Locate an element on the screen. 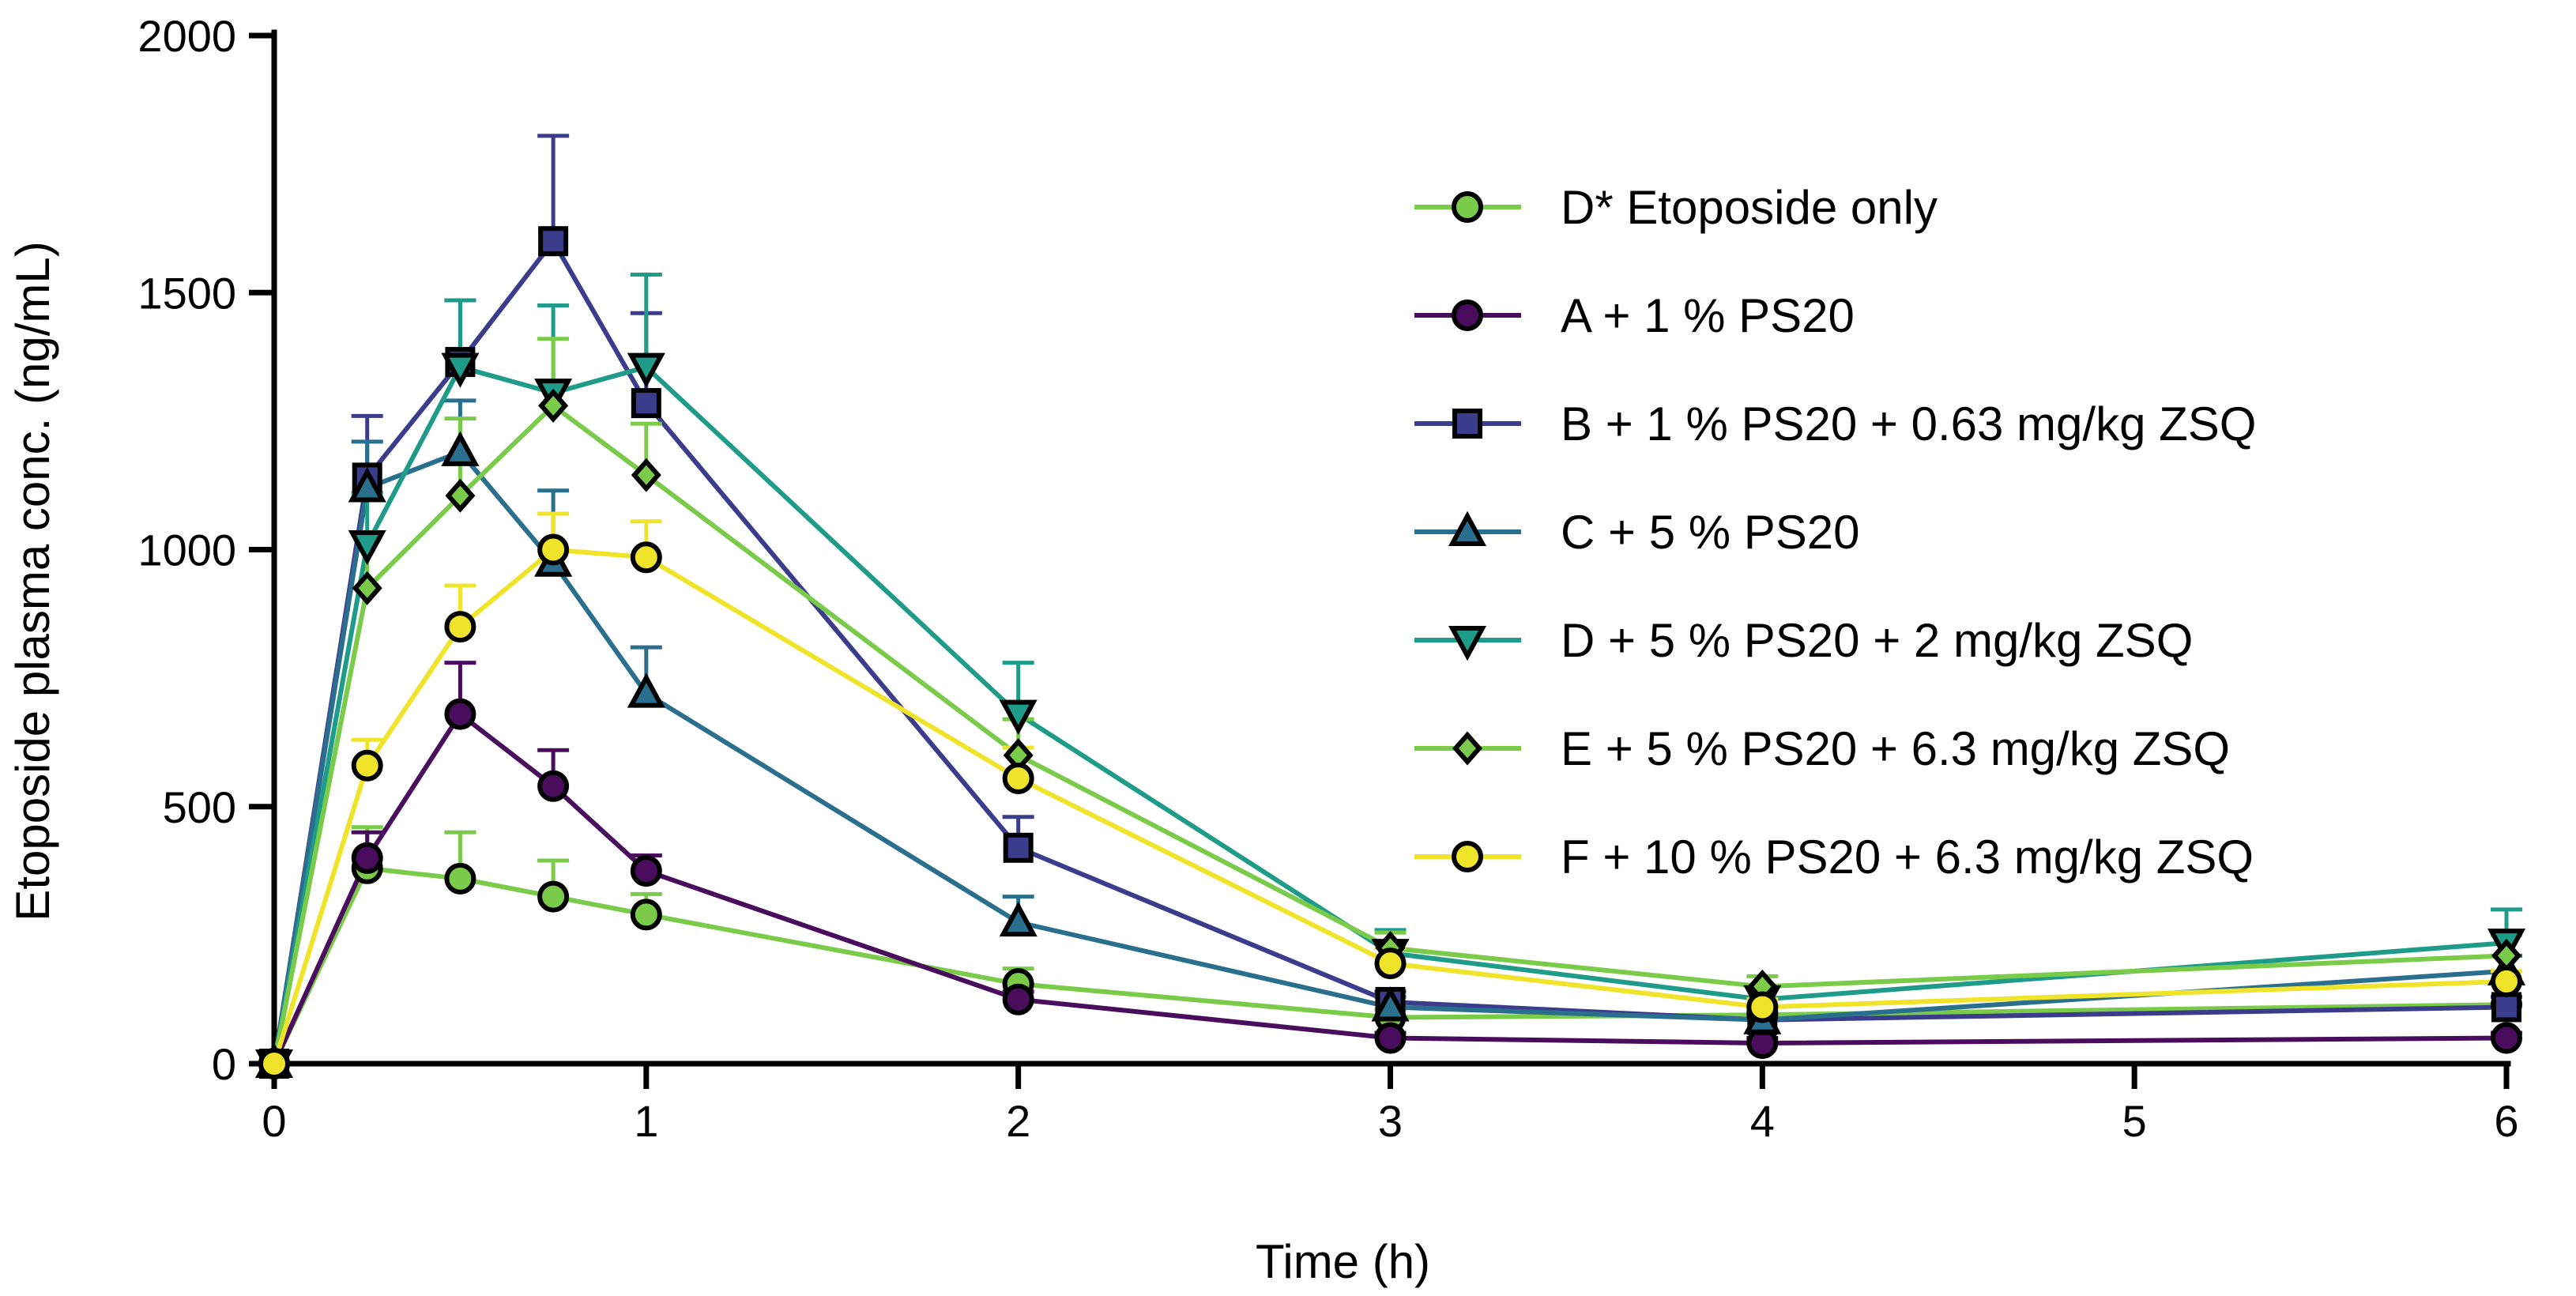 This screenshot has height=1296, width=2576. legend-item: F + 10 % PS20 + 6.3 mg/kg ZSQ is located at coordinates (1834, 857).